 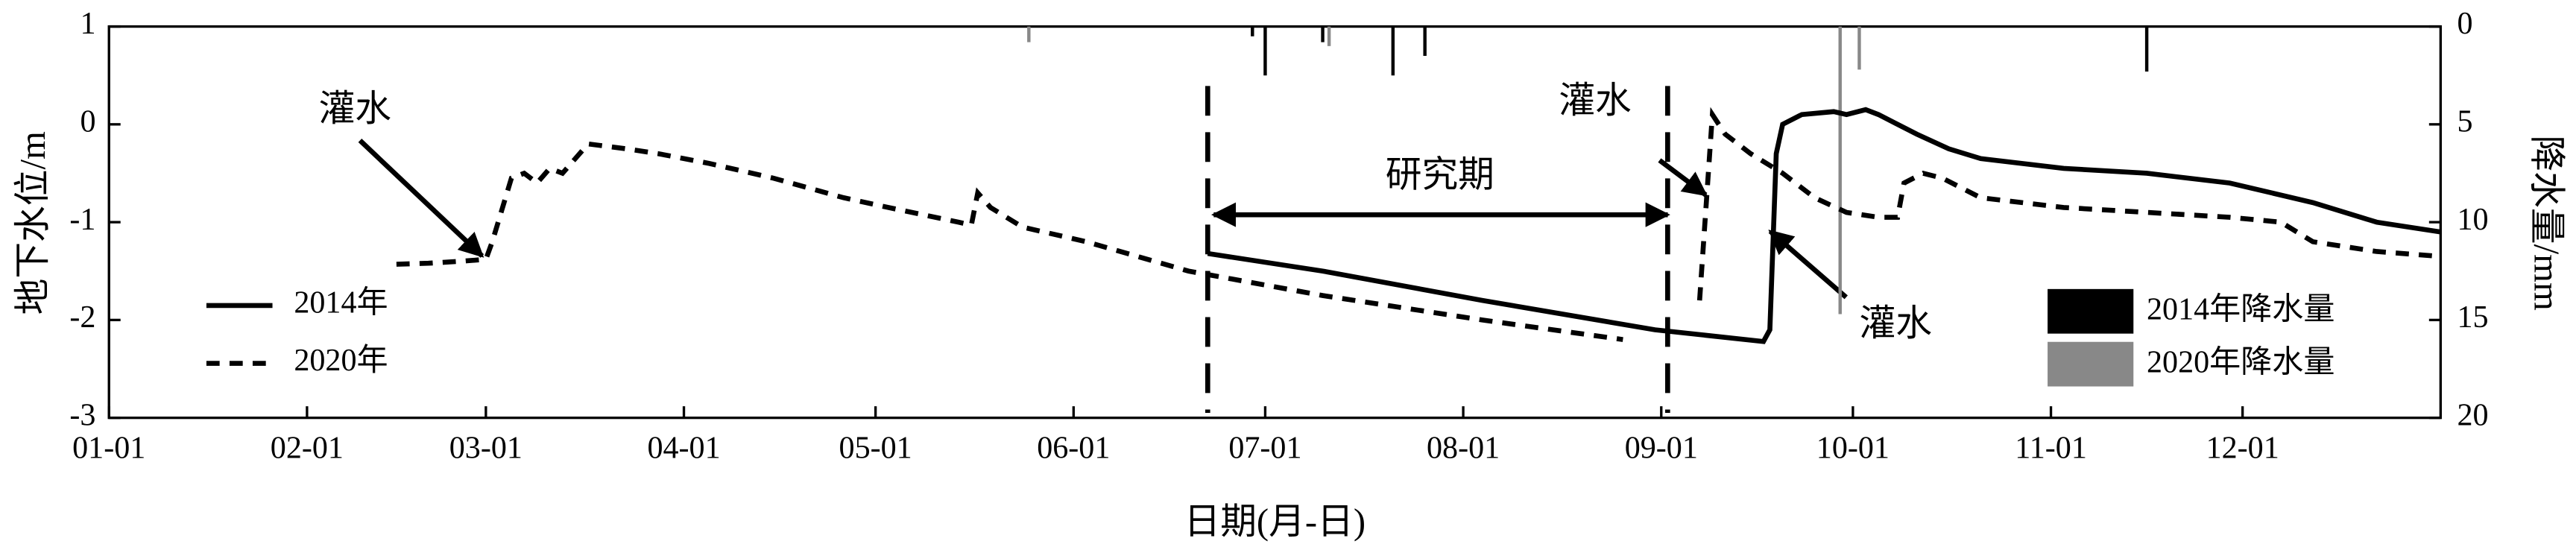 I want to click on y-tick-label: -3, so click(x=82, y=414).